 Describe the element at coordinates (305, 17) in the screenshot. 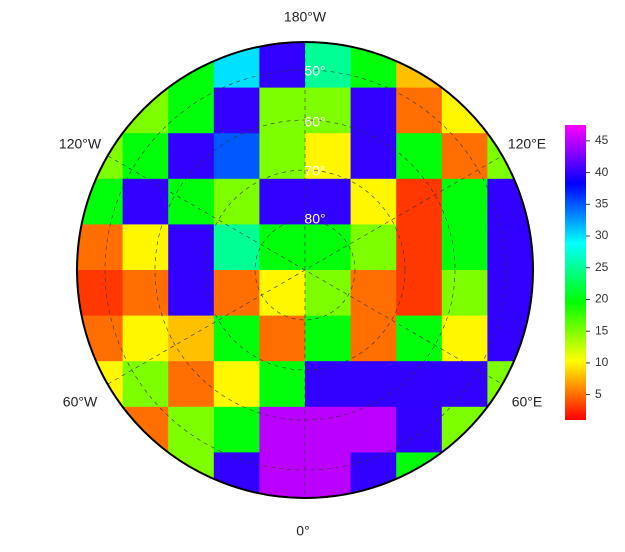

I see `lon-label: 180°W` at that location.